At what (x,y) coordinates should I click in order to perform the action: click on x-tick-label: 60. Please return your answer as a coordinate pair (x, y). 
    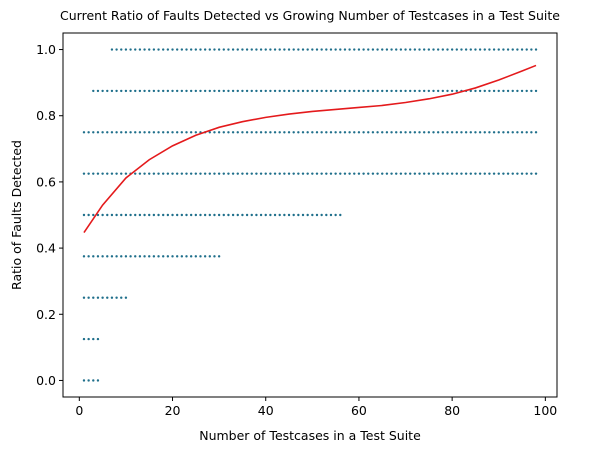
    Looking at the image, I should click on (359, 410).